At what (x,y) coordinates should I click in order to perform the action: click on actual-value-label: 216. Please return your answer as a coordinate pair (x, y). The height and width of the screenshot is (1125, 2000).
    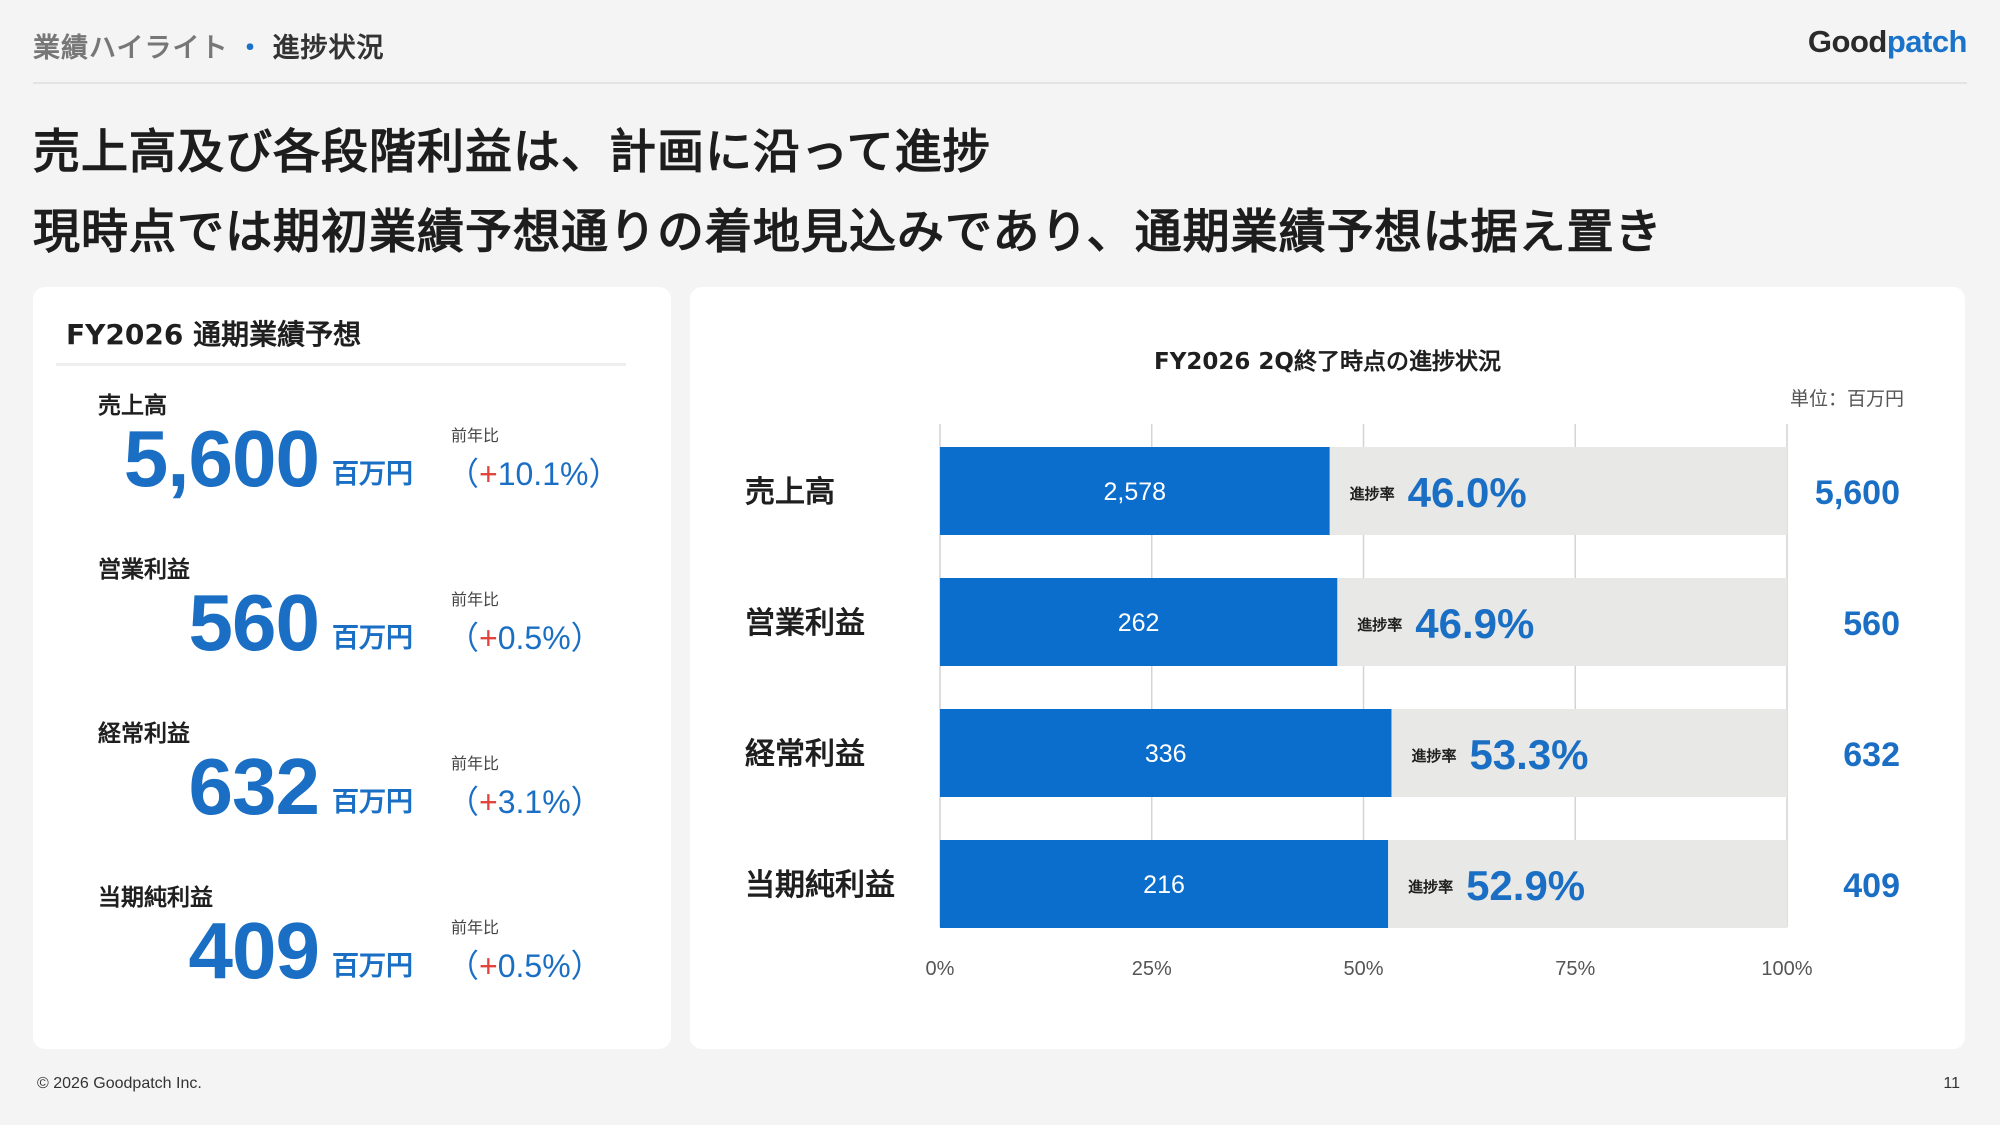
    Looking at the image, I should click on (1164, 885).